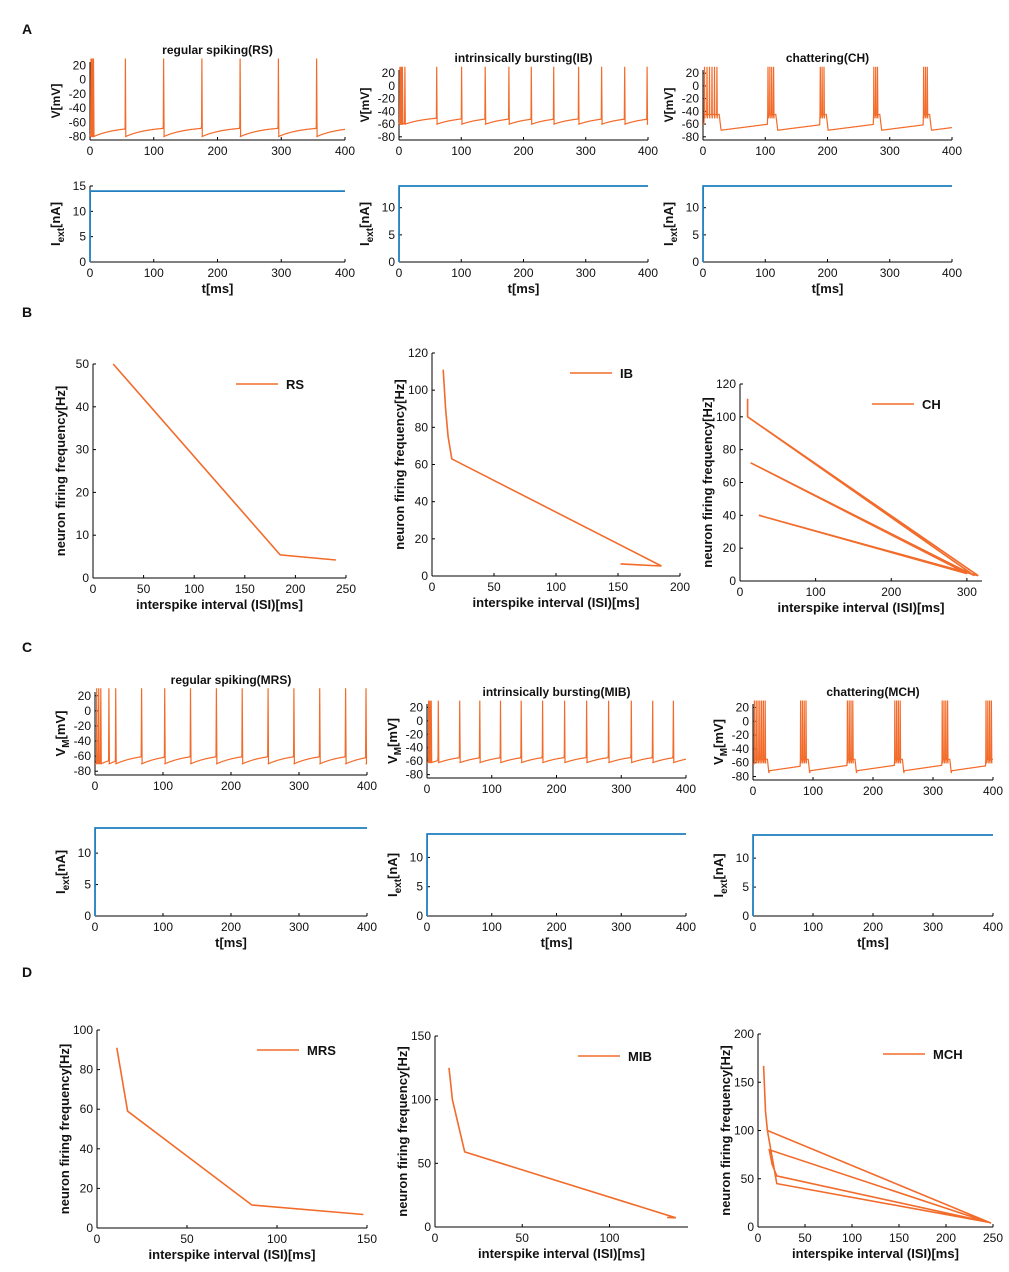 This screenshot has width=1009, height=1272. Describe the element at coordinates (872, 692) in the screenshot. I see `chart-title: chattering(MCH)` at that location.